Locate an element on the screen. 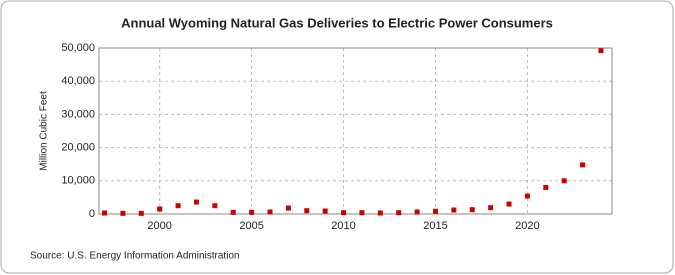 The width and height of the screenshot is (675, 275). y-tick-label: 0 is located at coordinates (92, 214).